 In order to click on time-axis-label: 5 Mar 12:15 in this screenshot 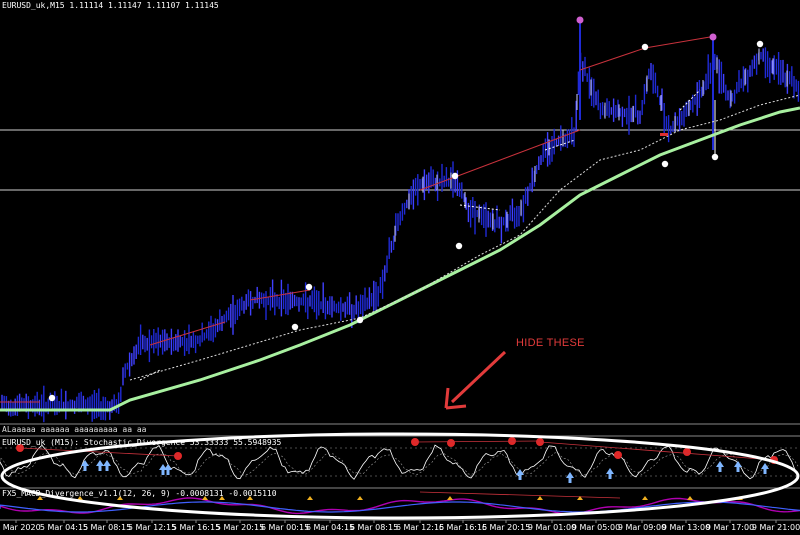, I will do `click(152, 527)`.